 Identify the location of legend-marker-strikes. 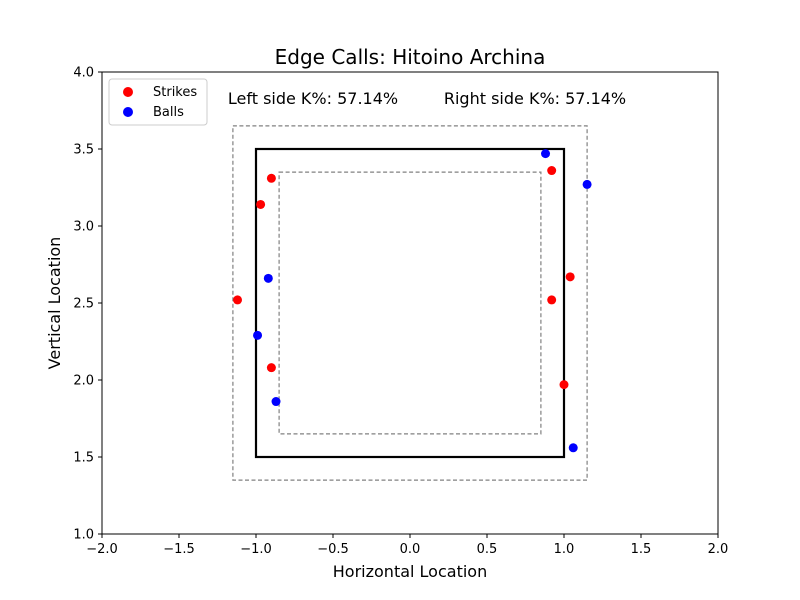
(128, 92).